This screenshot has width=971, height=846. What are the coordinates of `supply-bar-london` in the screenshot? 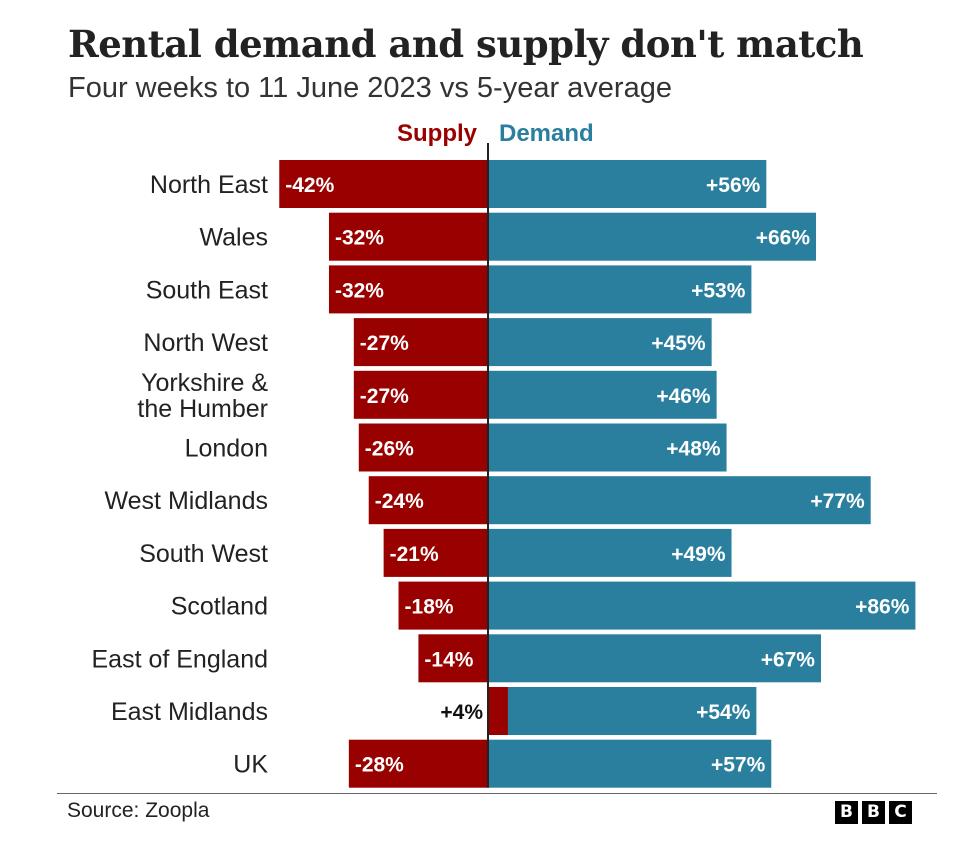 It's located at (423, 447).